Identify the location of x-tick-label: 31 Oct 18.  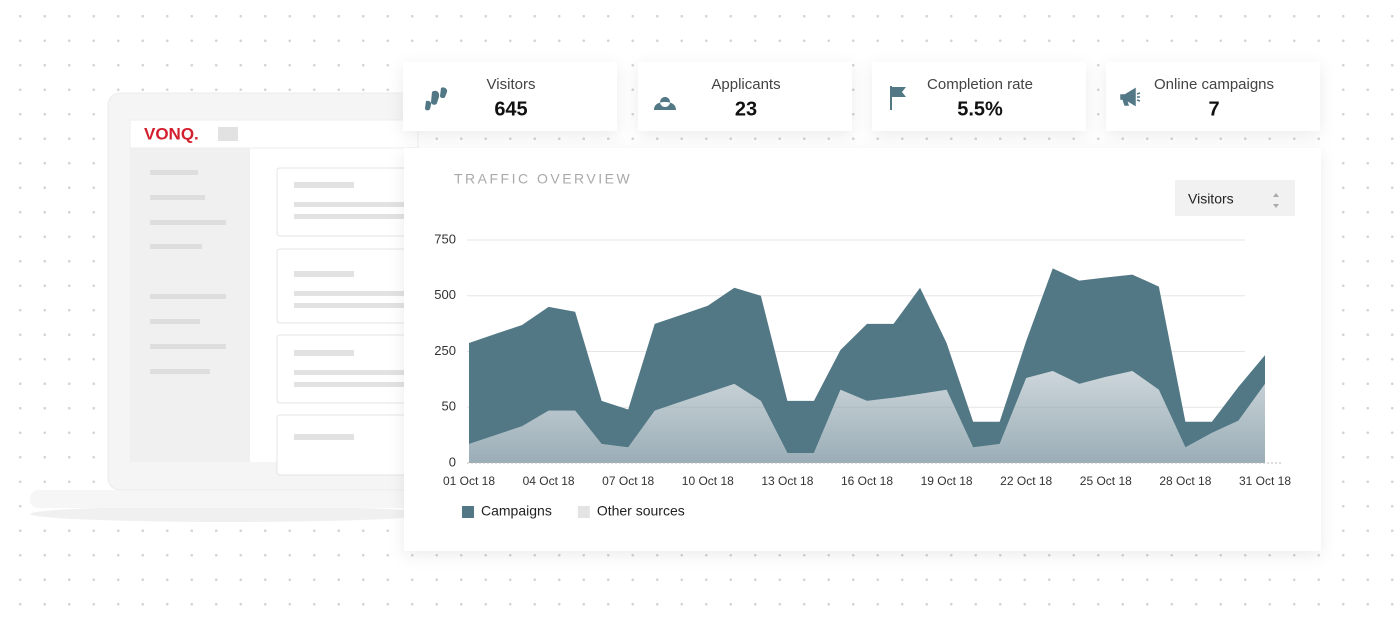
(1265, 481).